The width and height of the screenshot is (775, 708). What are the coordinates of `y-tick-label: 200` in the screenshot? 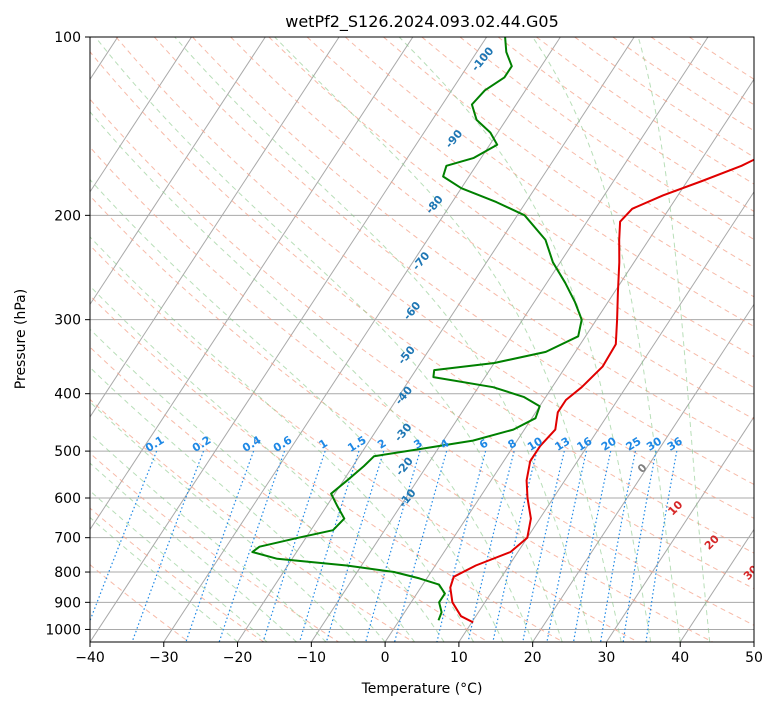 It's located at (67, 216).